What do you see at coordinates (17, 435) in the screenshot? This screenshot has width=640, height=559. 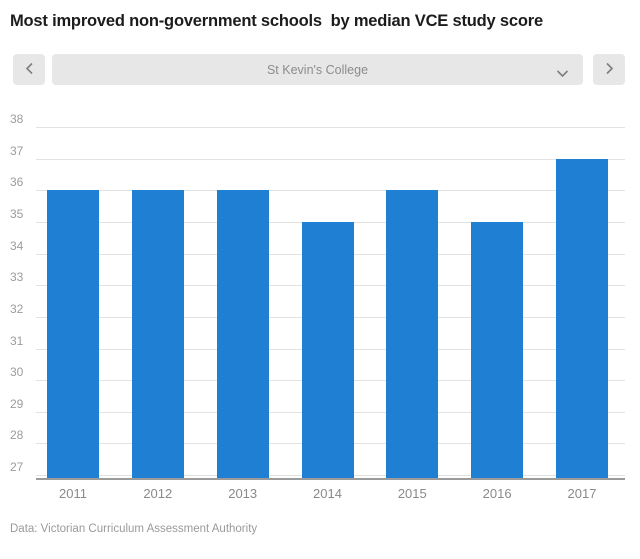 I see `y-tick-label: 28` at bounding box center [17, 435].